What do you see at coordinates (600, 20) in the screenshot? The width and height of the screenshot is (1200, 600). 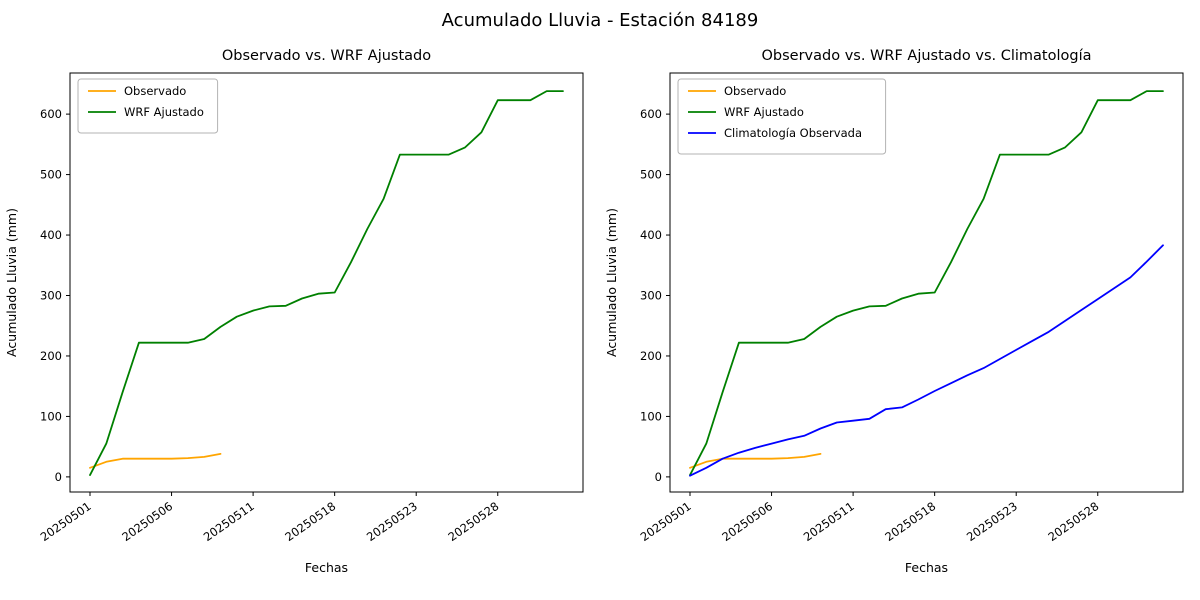 I see `figure-suptitle: Acumulado Lluvia - Estación 84189` at bounding box center [600, 20].